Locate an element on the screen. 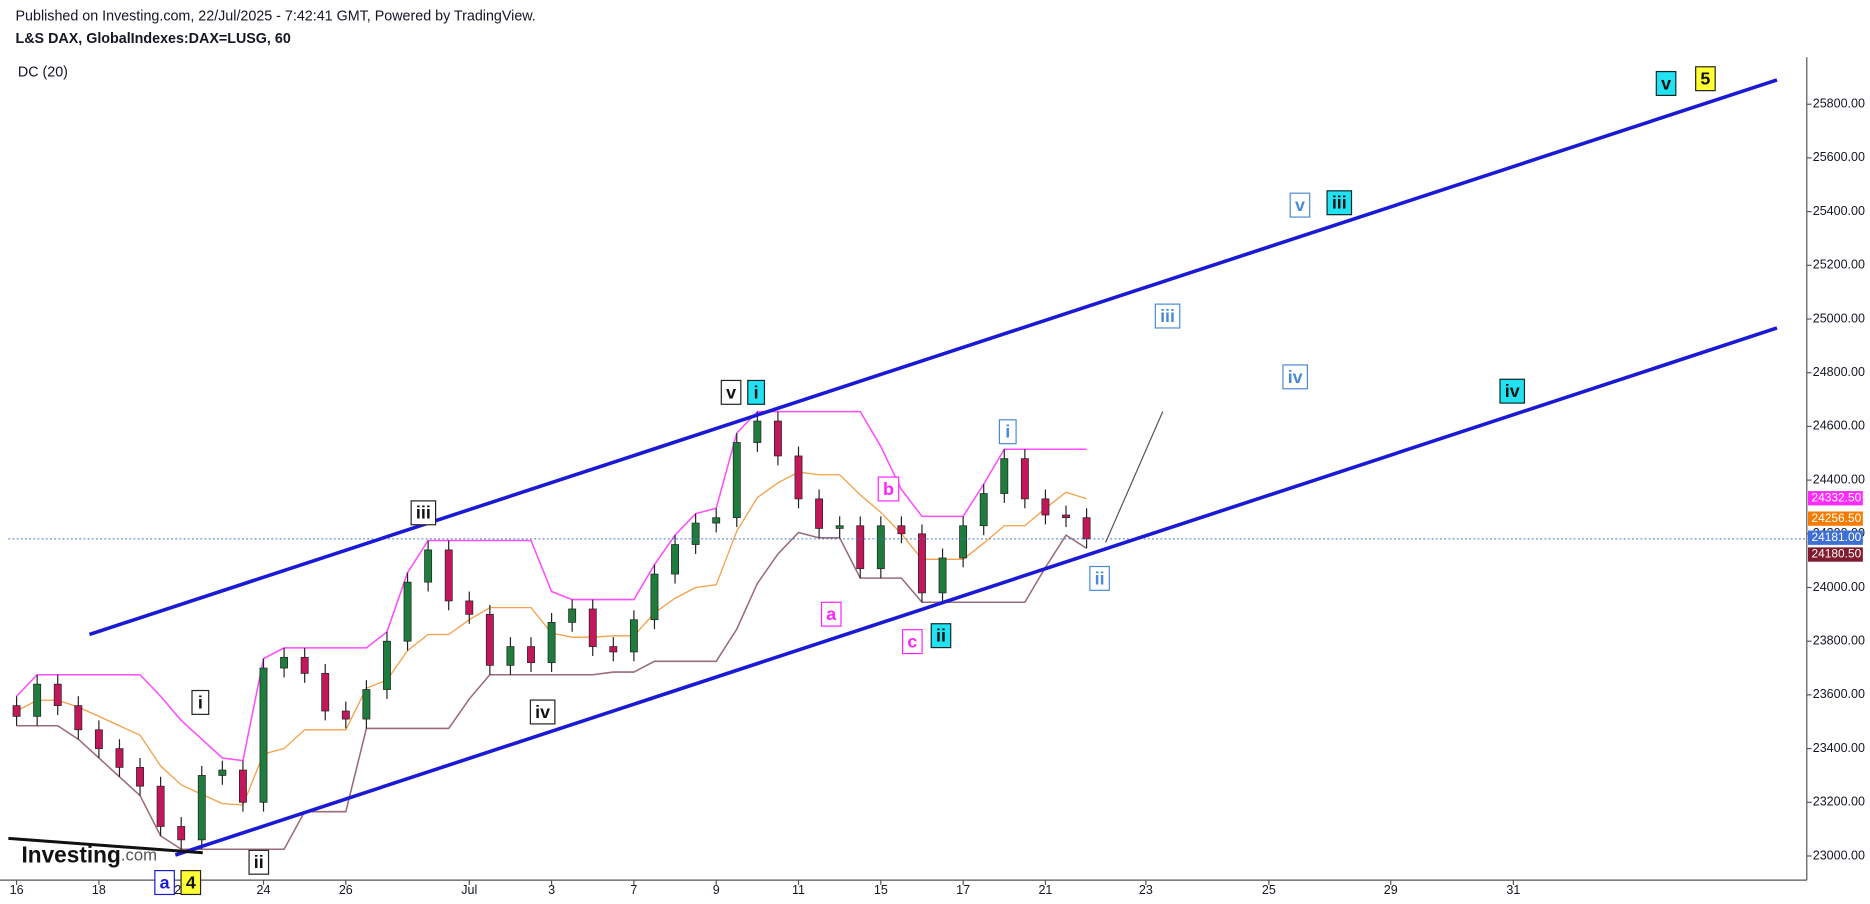 The width and height of the screenshot is (1870, 904). wave-label-text: 5 is located at coordinates (1705, 79).